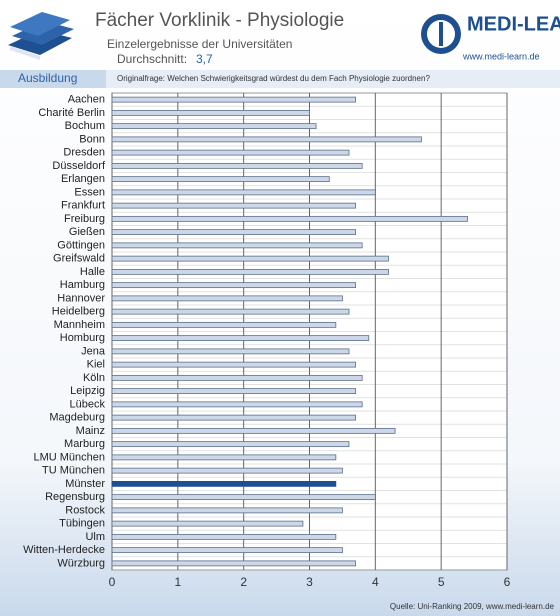  I want to click on y-tick-label: Frankfurt, so click(83, 206).